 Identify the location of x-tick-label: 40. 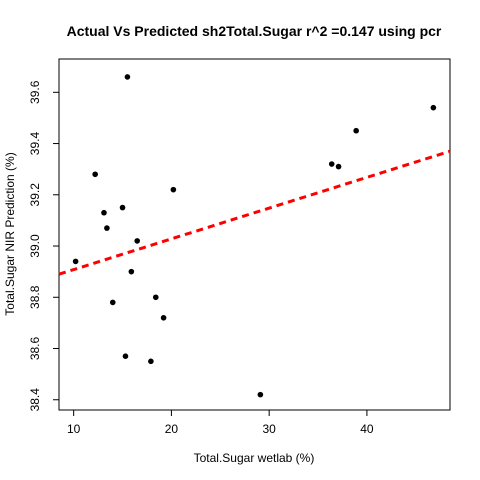
(367, 429).